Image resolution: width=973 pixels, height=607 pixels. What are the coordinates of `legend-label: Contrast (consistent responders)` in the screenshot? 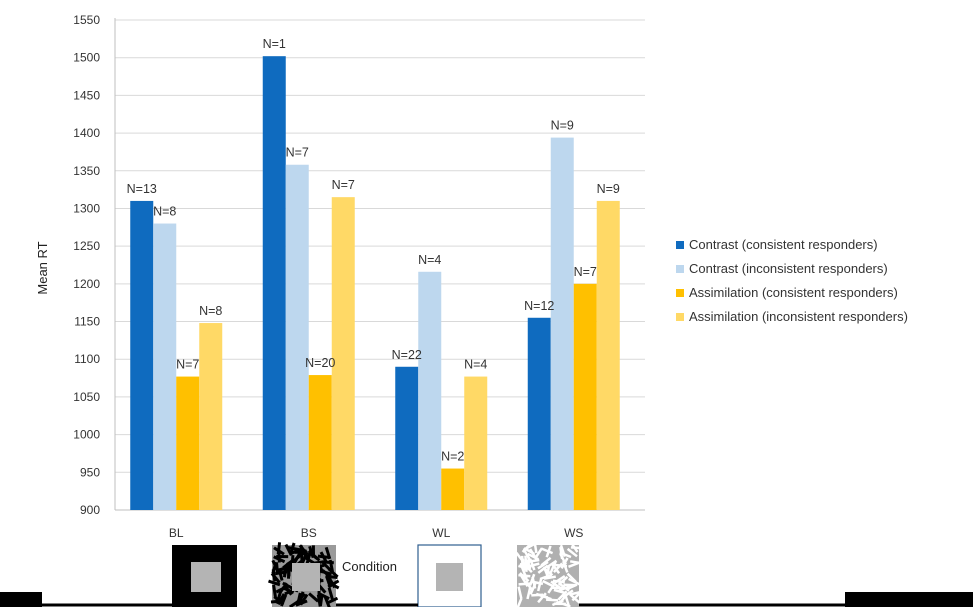 It's located at (783, 244).